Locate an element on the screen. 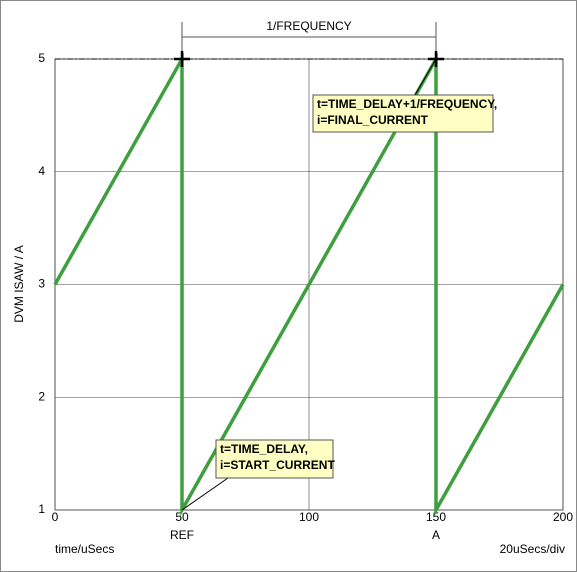 Image resolution: width=577 pixels, height=572 pixels. cursor-label: REF is located at coordinates (182, 535).